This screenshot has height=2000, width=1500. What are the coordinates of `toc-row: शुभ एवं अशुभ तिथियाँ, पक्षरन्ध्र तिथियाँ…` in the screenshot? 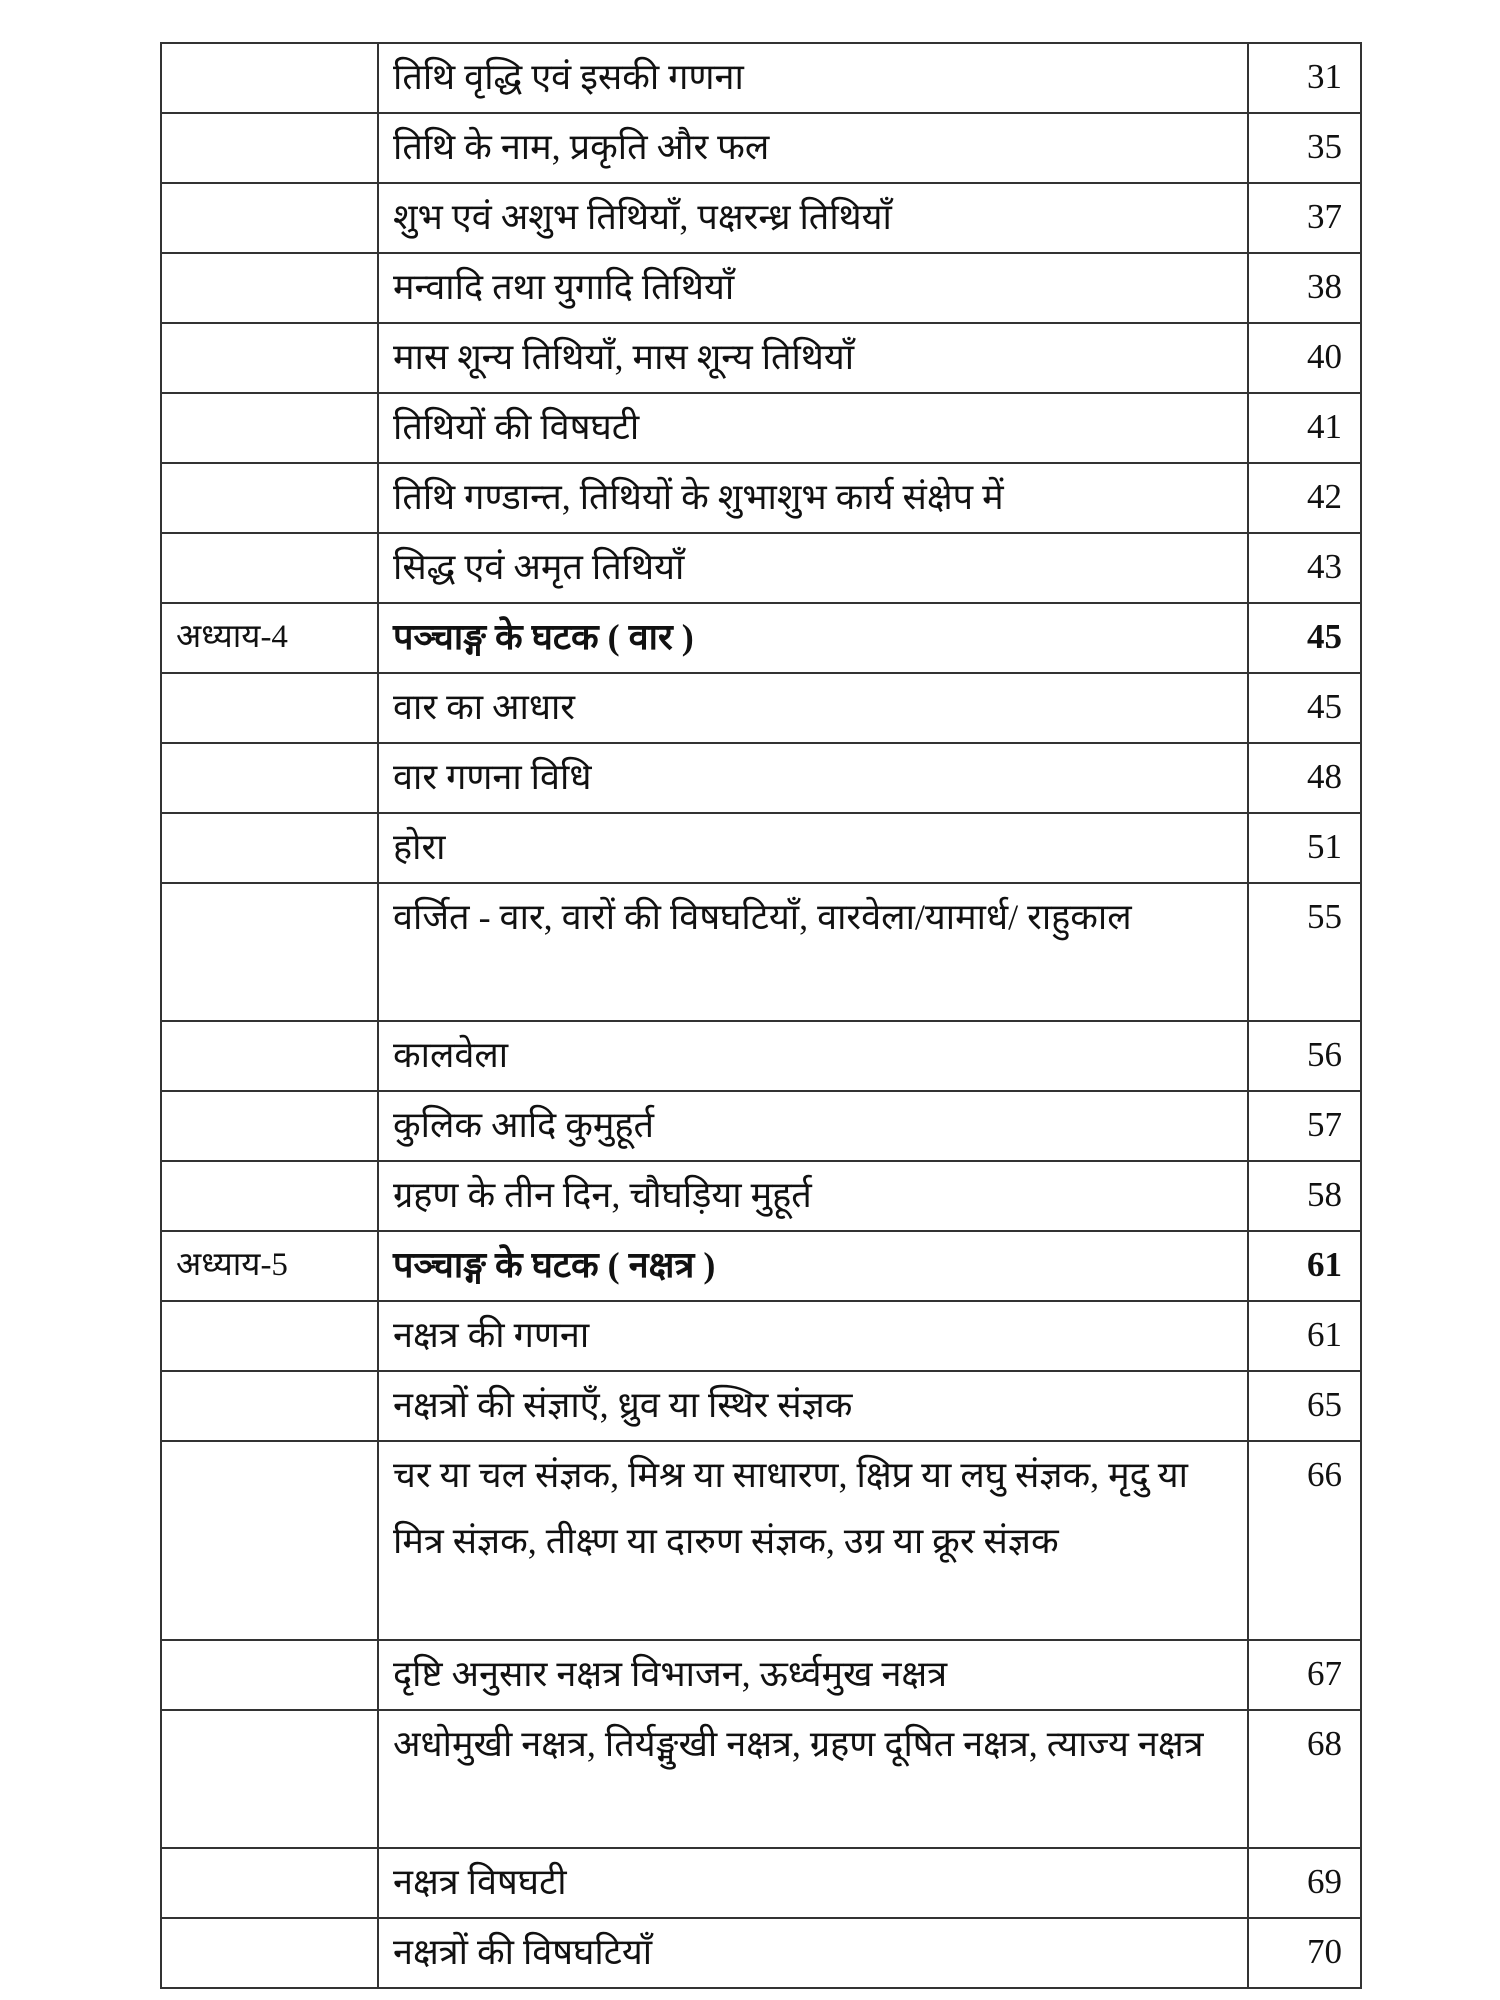 It's located at (761, 218).